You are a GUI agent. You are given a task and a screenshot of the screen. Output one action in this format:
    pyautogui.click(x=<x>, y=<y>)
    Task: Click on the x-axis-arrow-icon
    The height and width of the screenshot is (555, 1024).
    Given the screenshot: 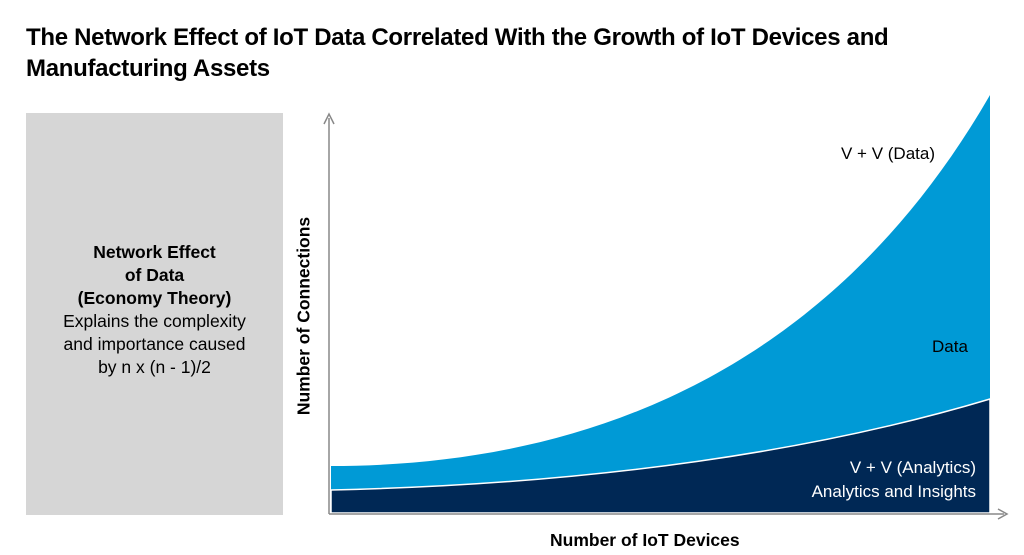 What is the action you would take?
    pyautogui.click(x=1003, y=514)
    